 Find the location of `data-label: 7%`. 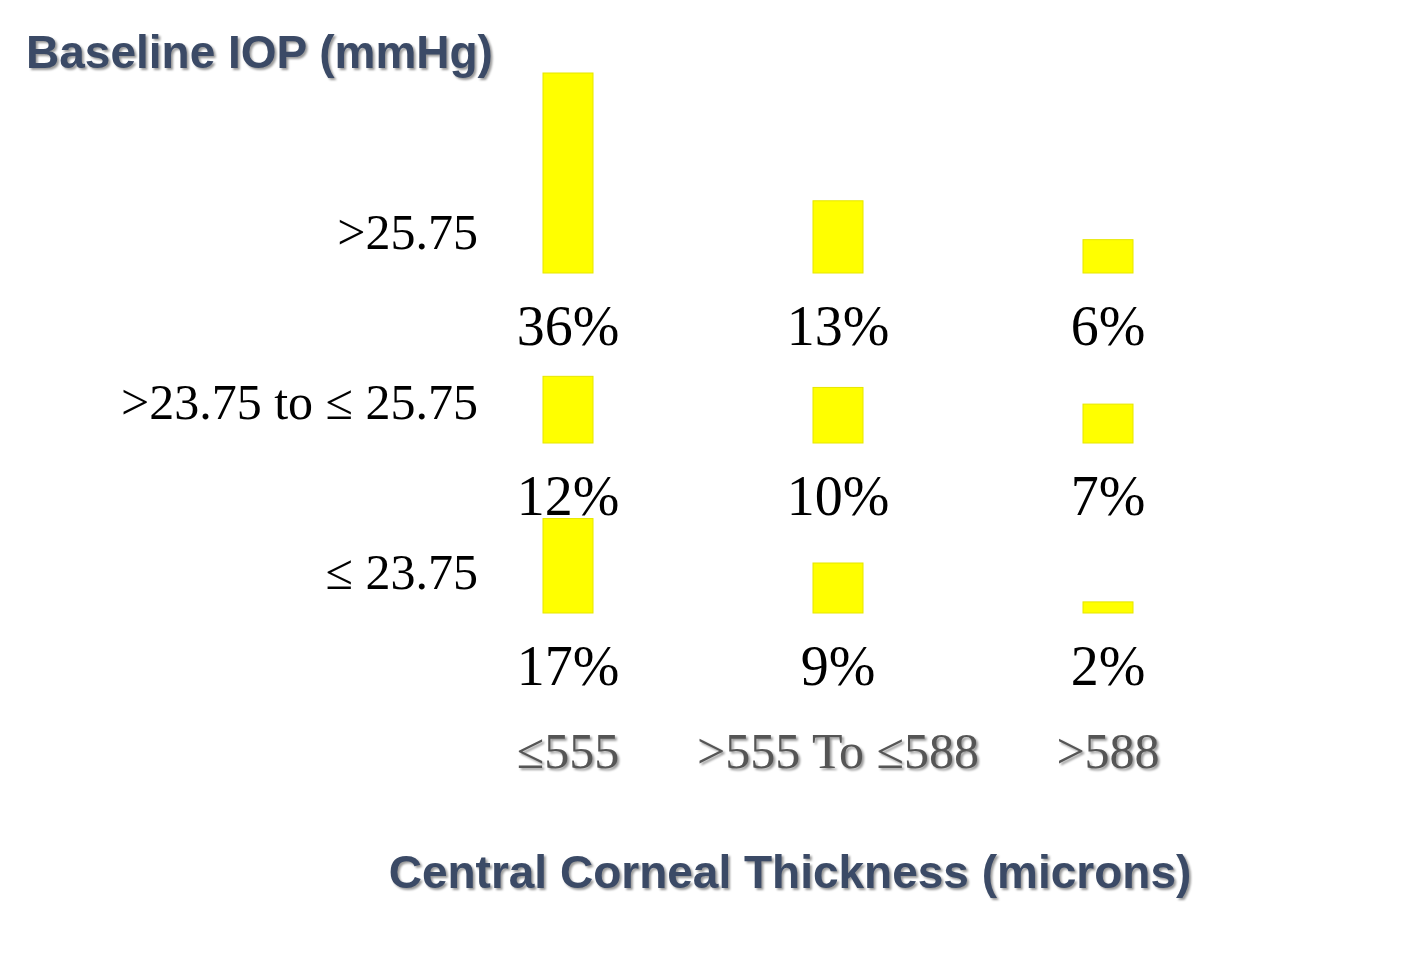

data-label: 7% is located at coordinates (1108, 496).